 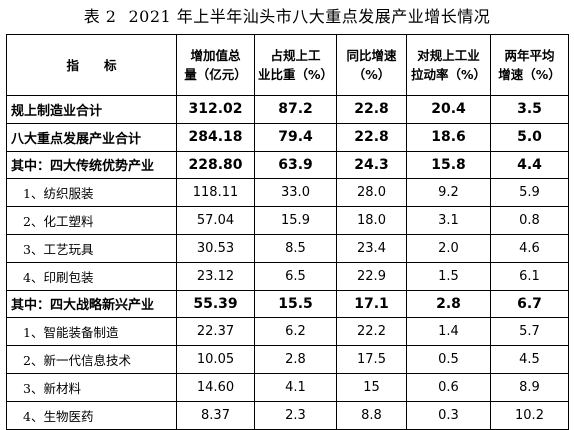 I want to click on cell-share: 2.8, so click(x=295, y=359).